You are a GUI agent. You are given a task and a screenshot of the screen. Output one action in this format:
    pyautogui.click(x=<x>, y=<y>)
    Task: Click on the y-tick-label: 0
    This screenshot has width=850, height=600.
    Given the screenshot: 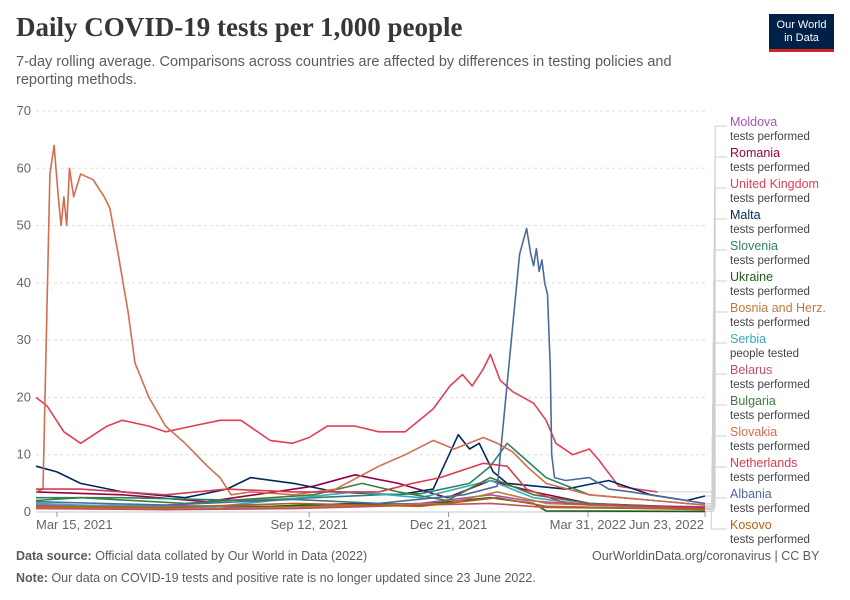 What is the action you would take?
    pyautogui.click(x=27, y=511)
    